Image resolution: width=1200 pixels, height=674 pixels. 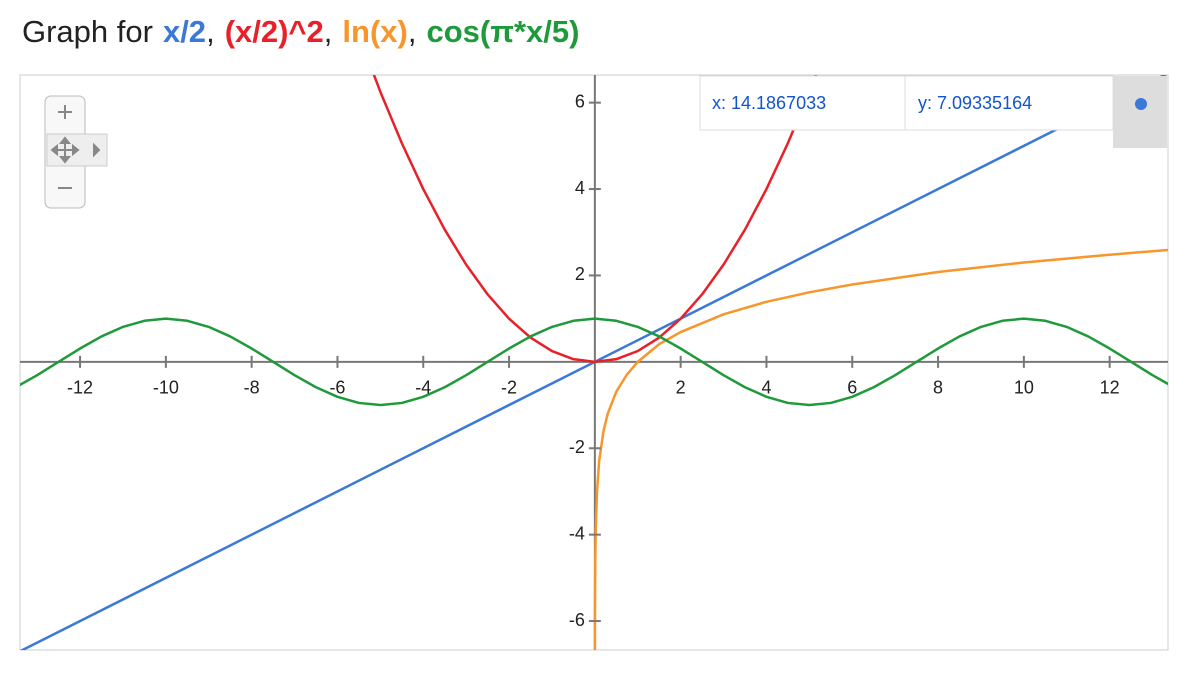 I want to click on x-tick-label: 4, so click(x=766, y=388).